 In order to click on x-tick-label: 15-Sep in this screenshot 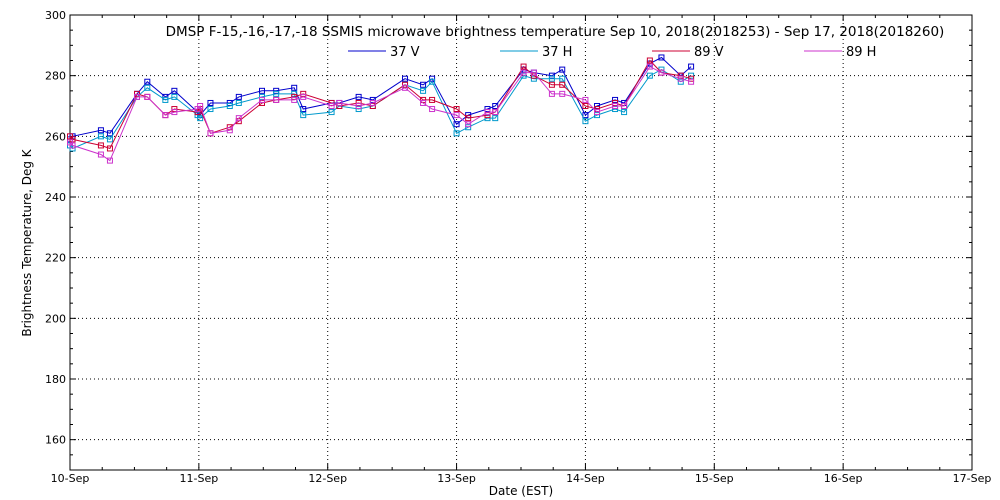, I will do `click(714, 478)`.